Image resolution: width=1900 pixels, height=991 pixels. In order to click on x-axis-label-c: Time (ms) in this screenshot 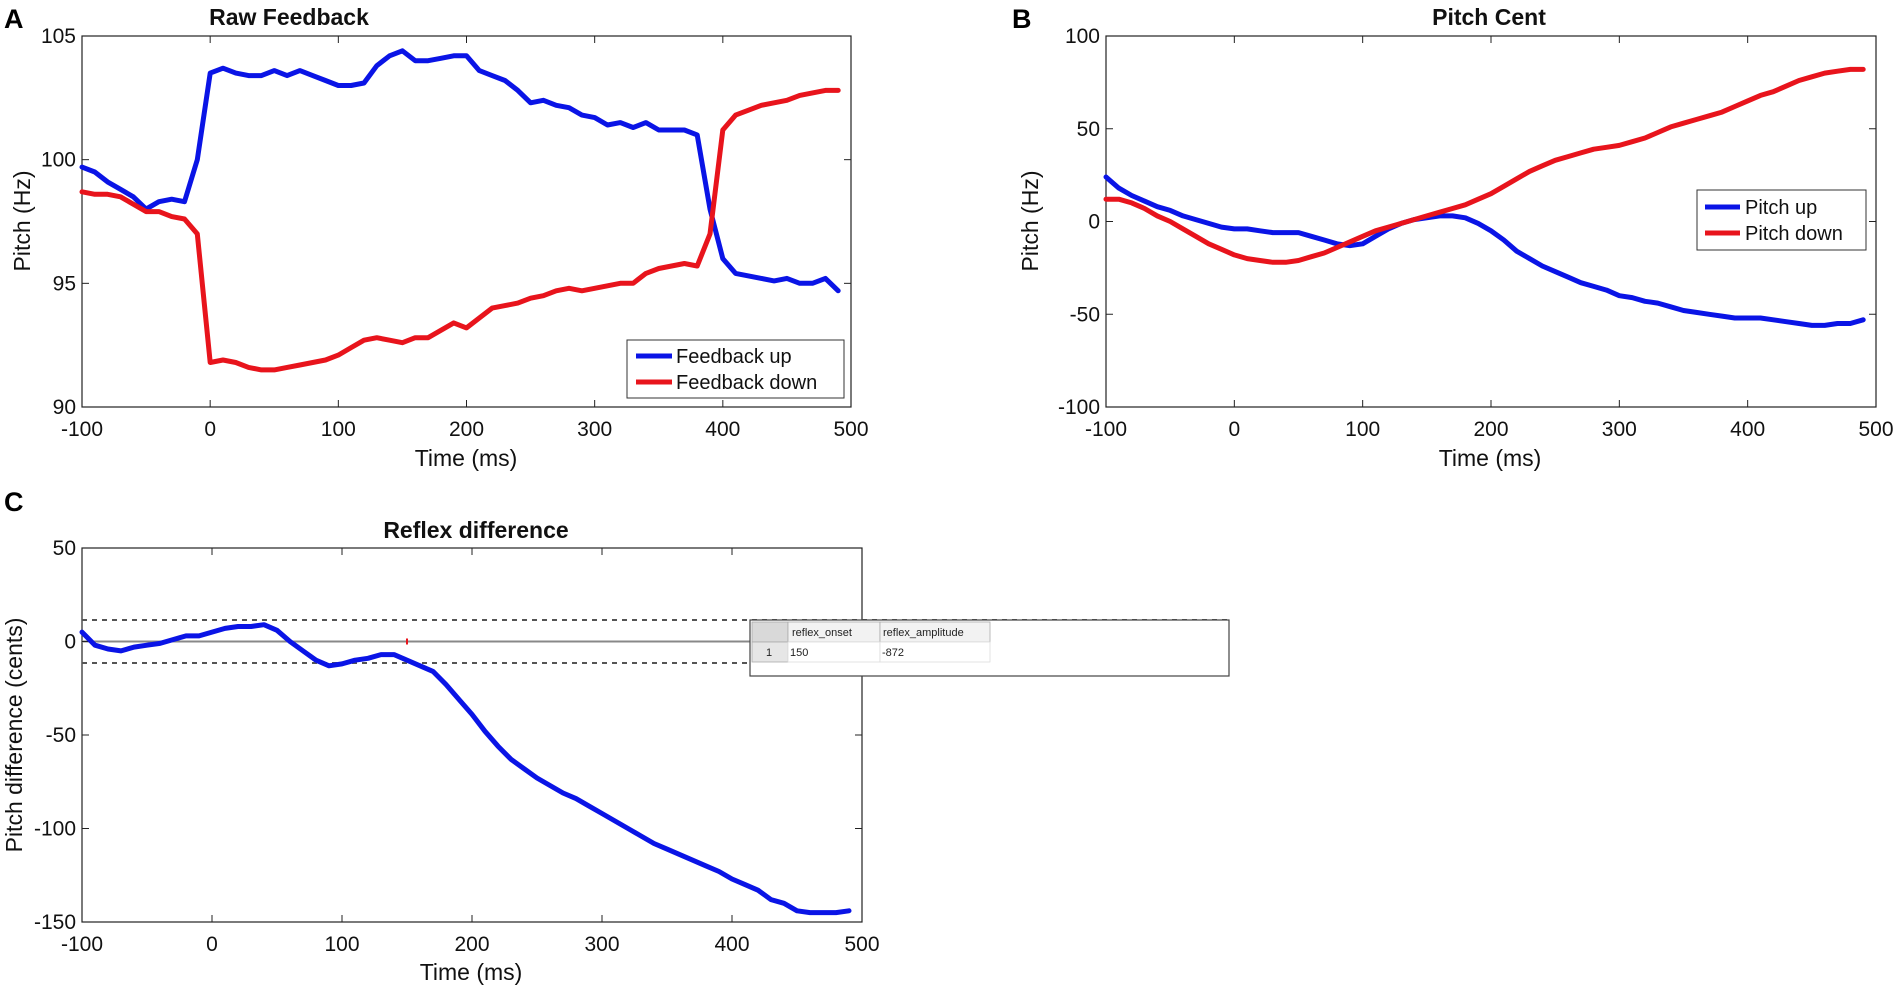, I will do `click(471, 972)`.